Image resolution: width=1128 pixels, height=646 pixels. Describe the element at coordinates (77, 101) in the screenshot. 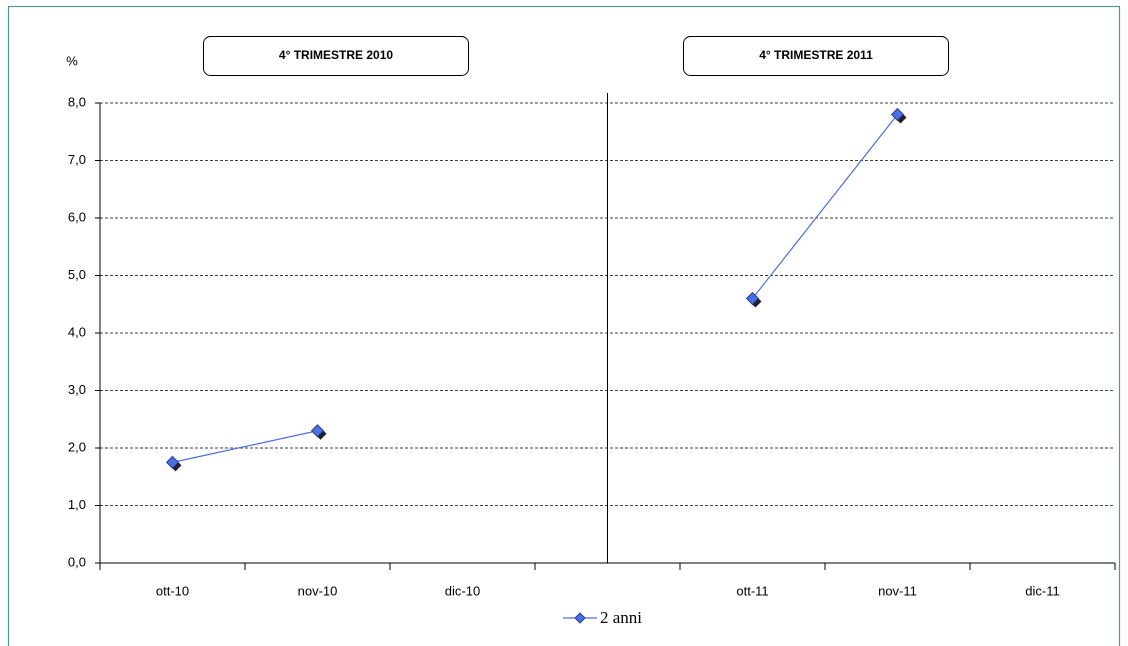

I see `y-tick-label: 8,0` at that location.